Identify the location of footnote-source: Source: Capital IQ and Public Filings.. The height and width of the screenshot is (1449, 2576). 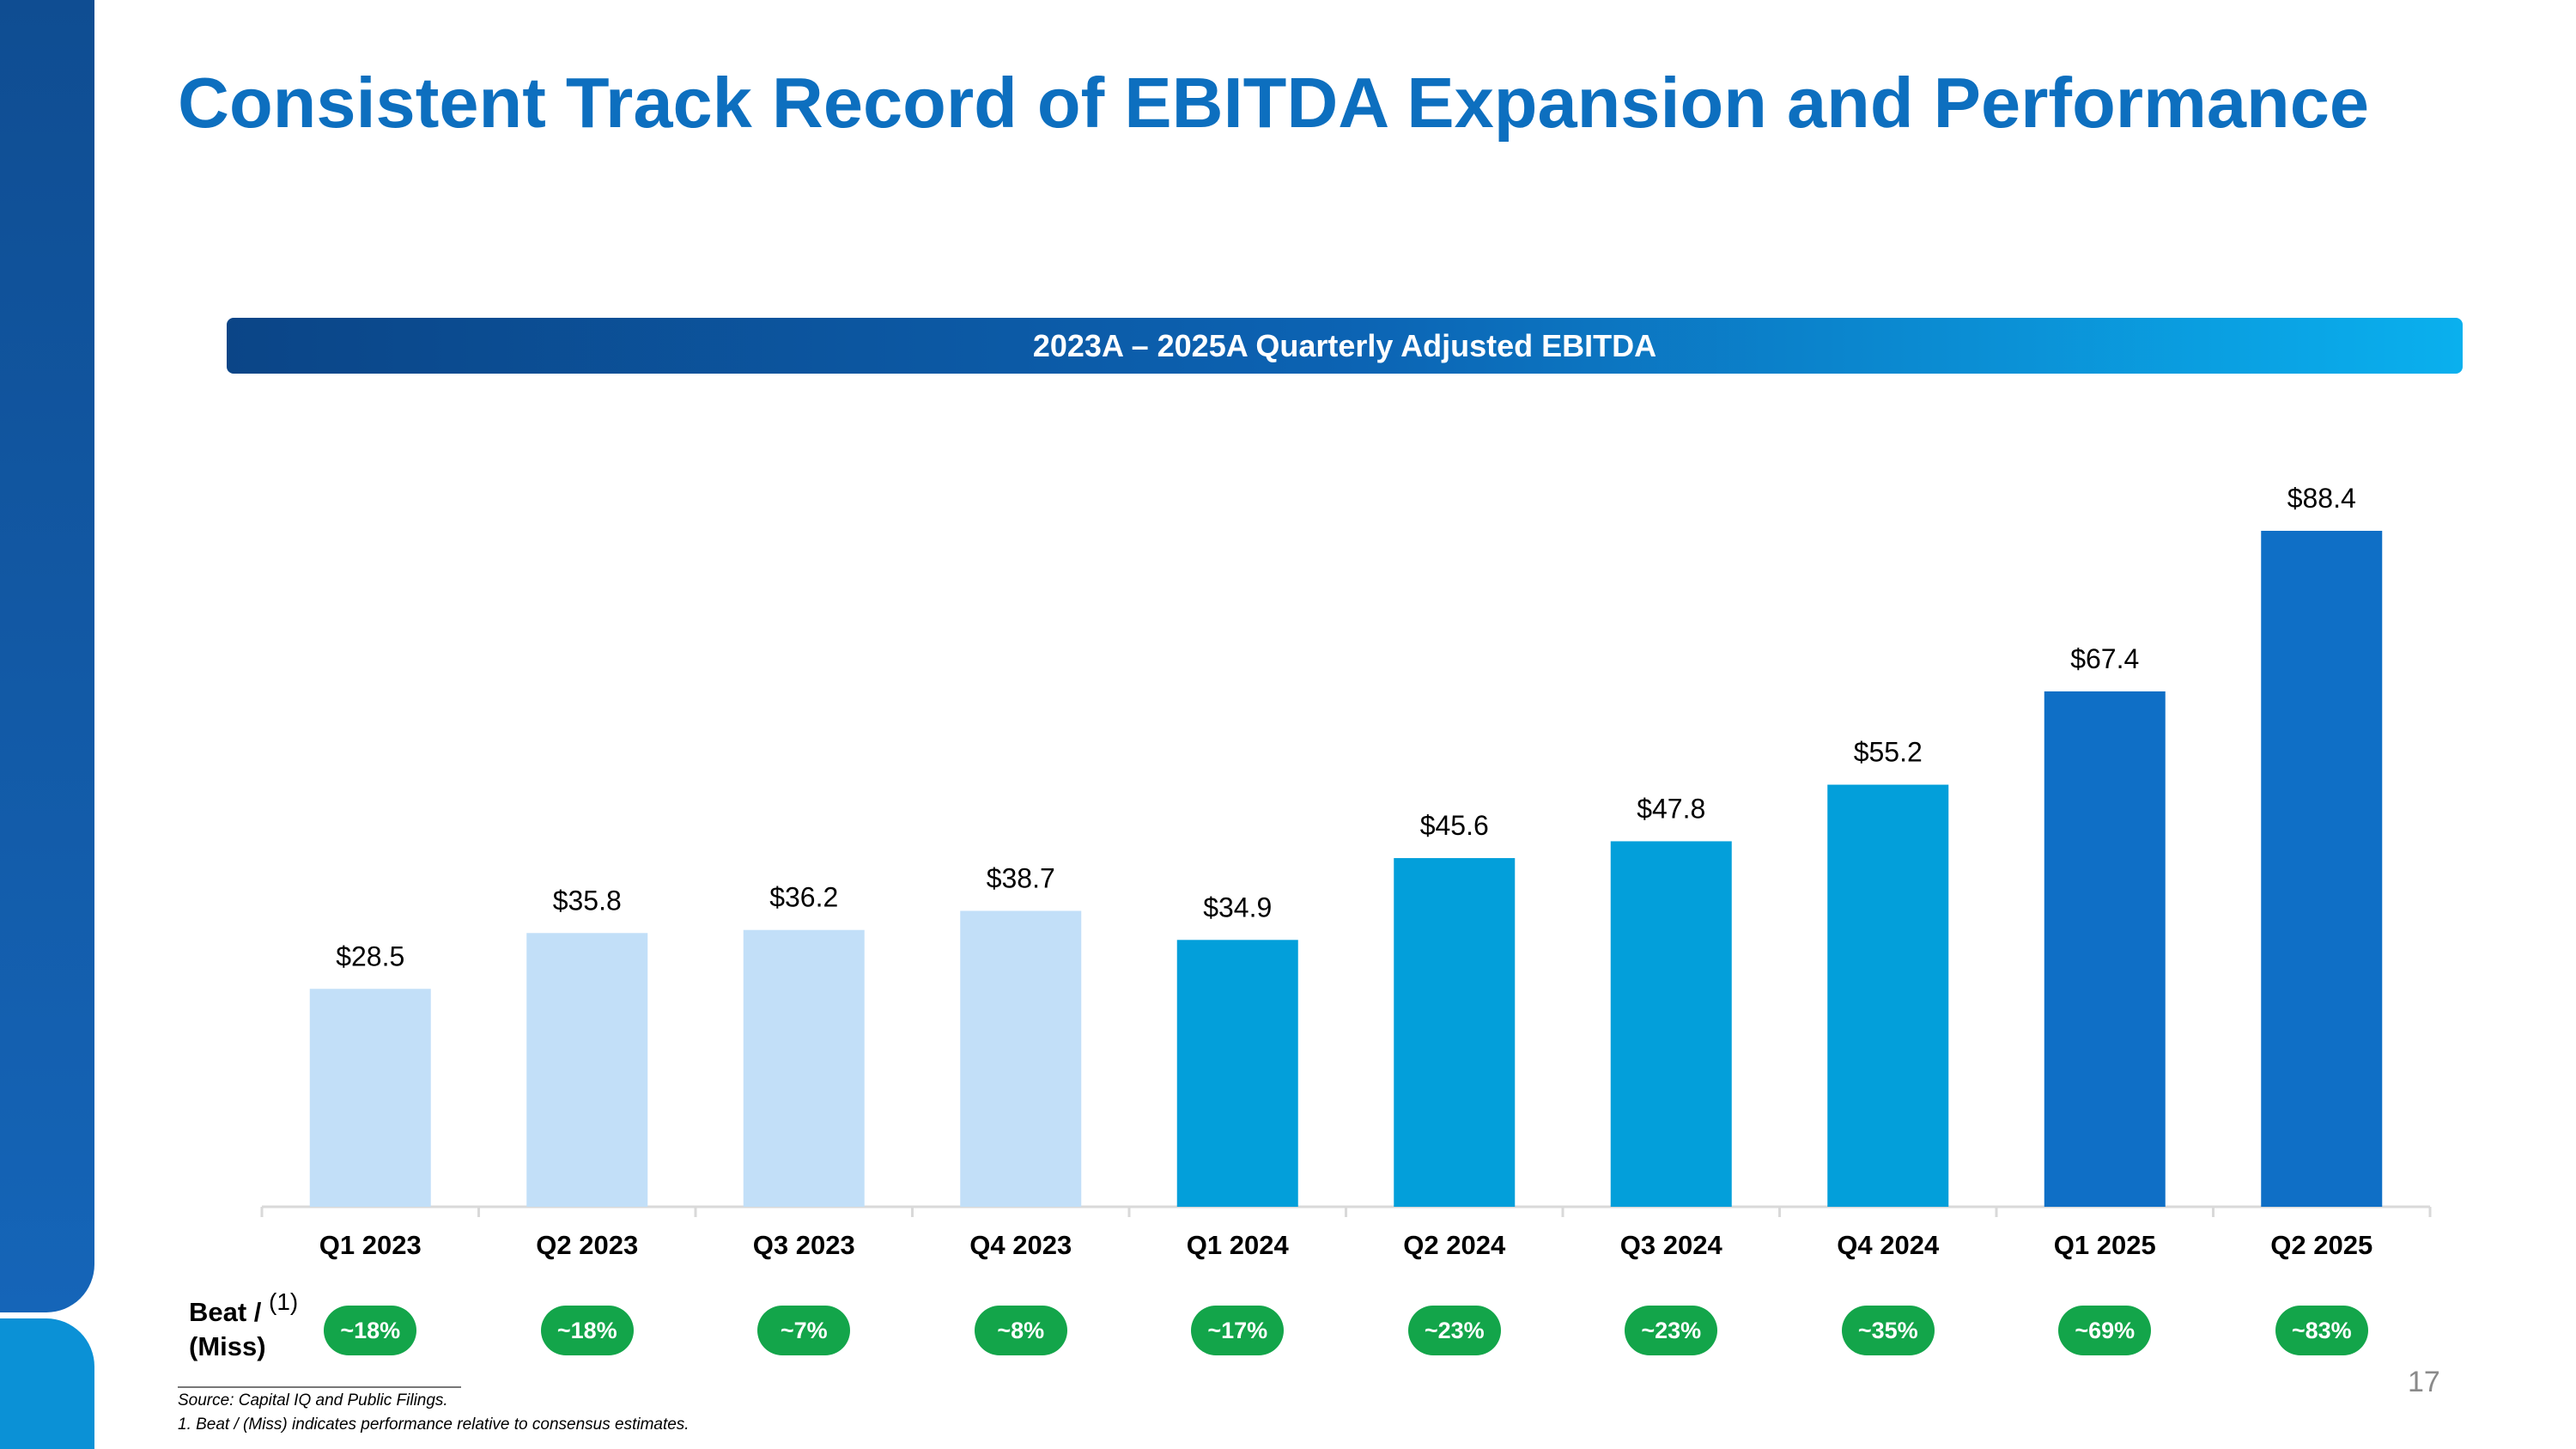
(313, 1400).